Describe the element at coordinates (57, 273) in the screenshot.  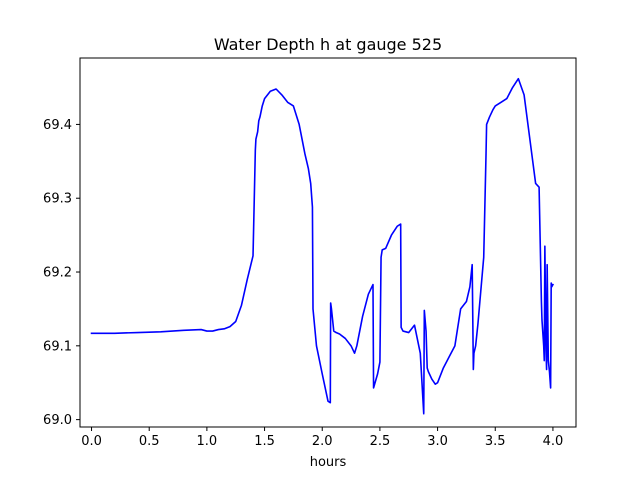
I see `y-tick-label: 69.2` at that location.